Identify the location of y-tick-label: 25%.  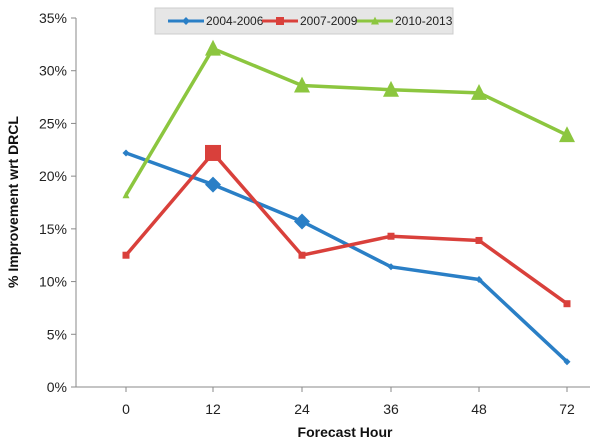
(53, 123).